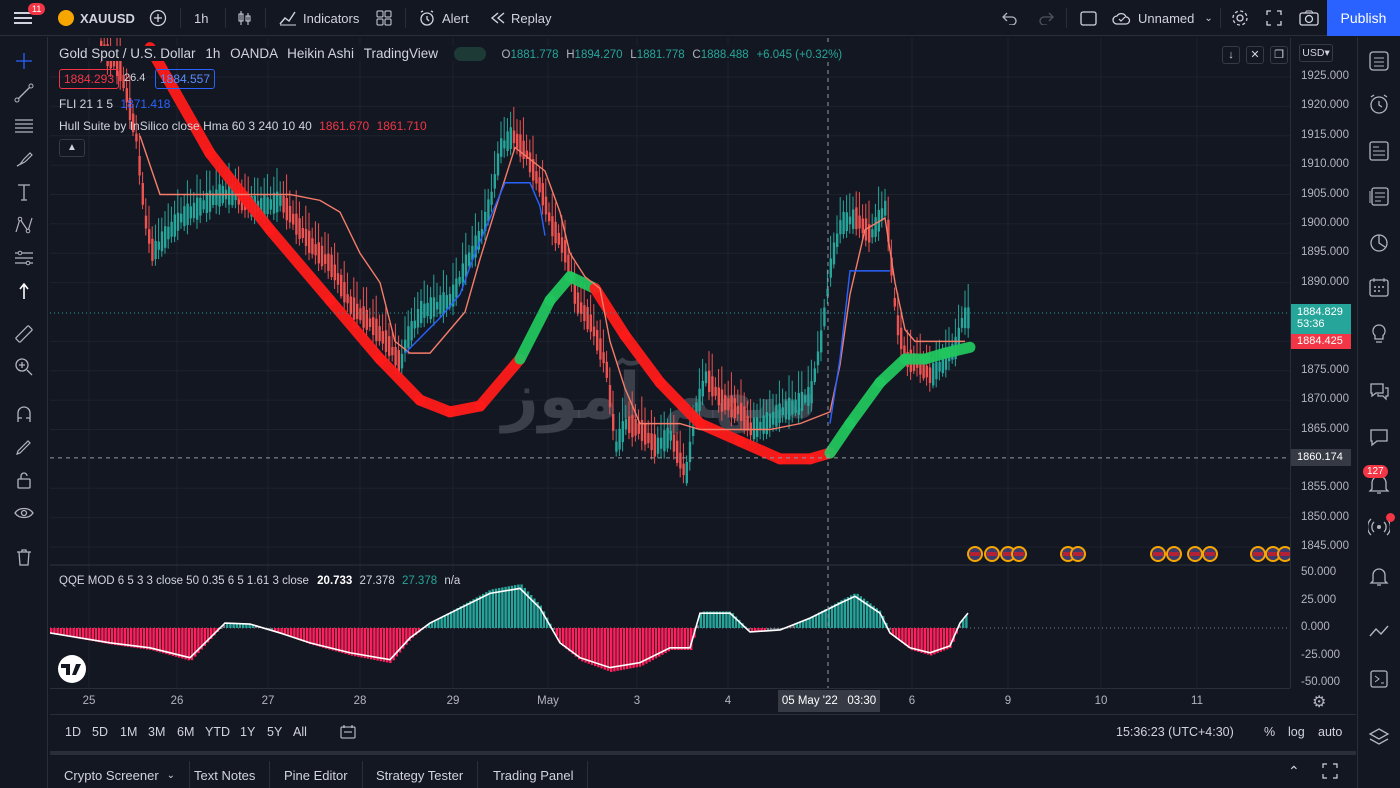  Describe the element at coordinates (89, 79) in the screenshot. I see `sell-button: 1884.293` at that location.